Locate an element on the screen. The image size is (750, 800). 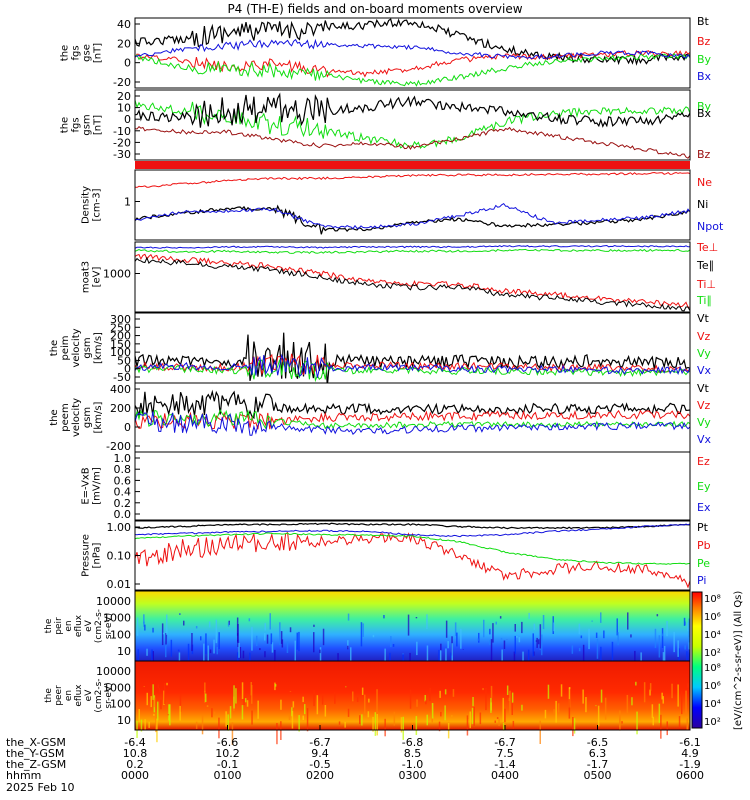
legend-Vt: Vt is located at coordinates (703, 318).